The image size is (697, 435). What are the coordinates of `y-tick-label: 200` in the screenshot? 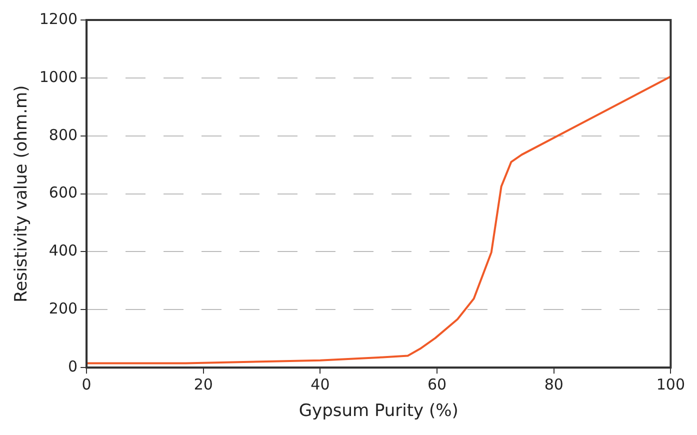 It's located at (63, 309).